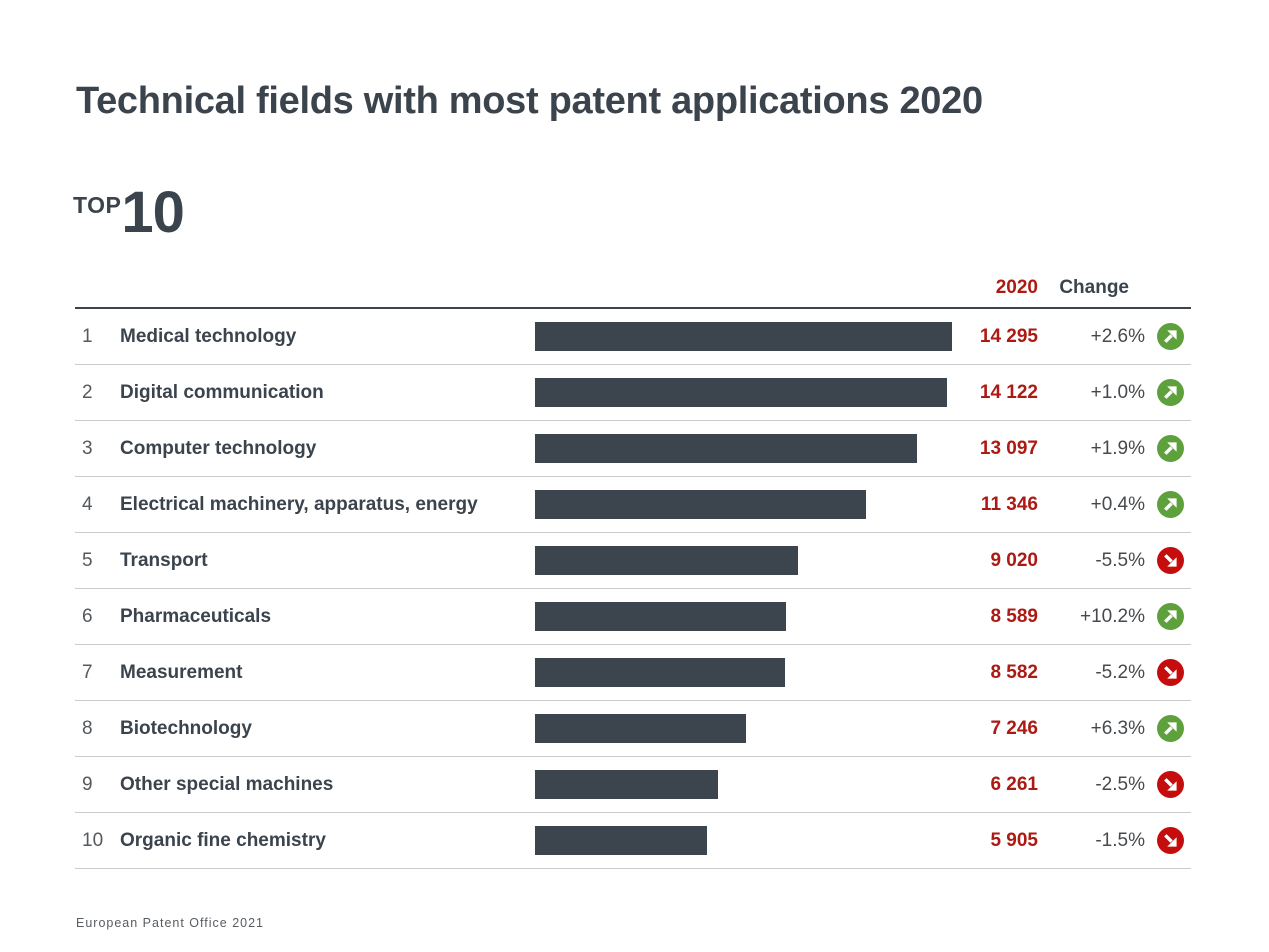 This screenshot has height=952, width=1269. Describe the element at coordinates (1120, 560) in the screenshot. I see `change-percent: -5.5%` at that location.